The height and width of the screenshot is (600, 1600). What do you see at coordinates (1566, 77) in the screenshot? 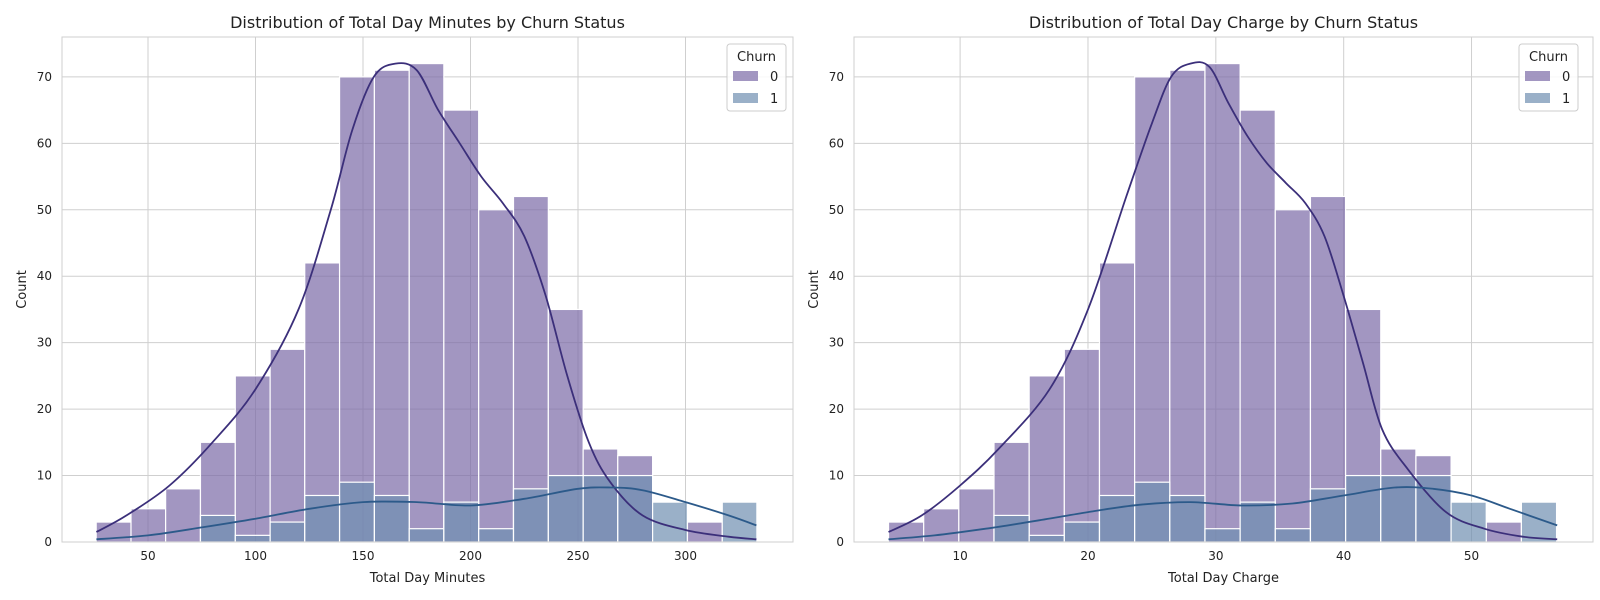
I see `legend-label-churn0-right: 0` at bounding box center [1566, 77].